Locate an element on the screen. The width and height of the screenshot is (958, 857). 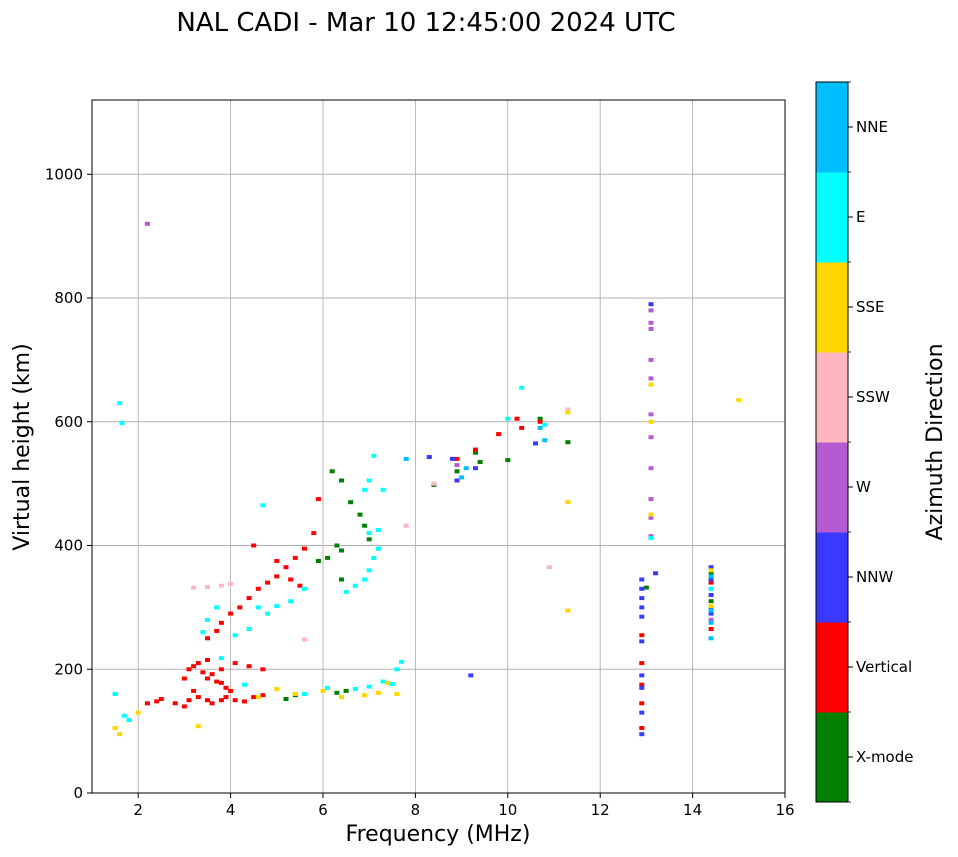
series-nne is located at coordinates (558, 533).